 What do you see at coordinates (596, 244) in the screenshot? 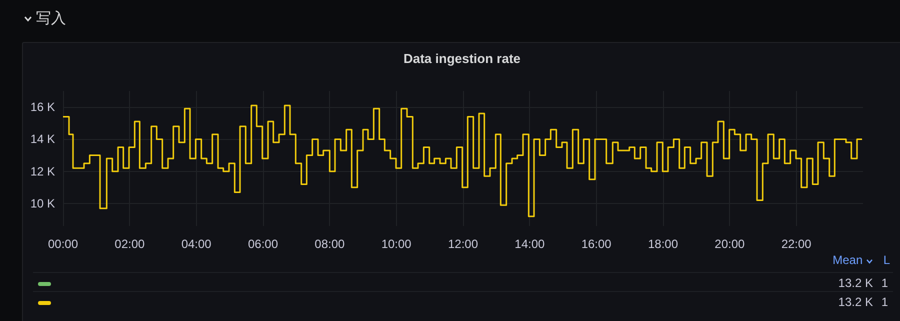
I see `x-tick-label: 16:00` at bounding box center [596, 244].